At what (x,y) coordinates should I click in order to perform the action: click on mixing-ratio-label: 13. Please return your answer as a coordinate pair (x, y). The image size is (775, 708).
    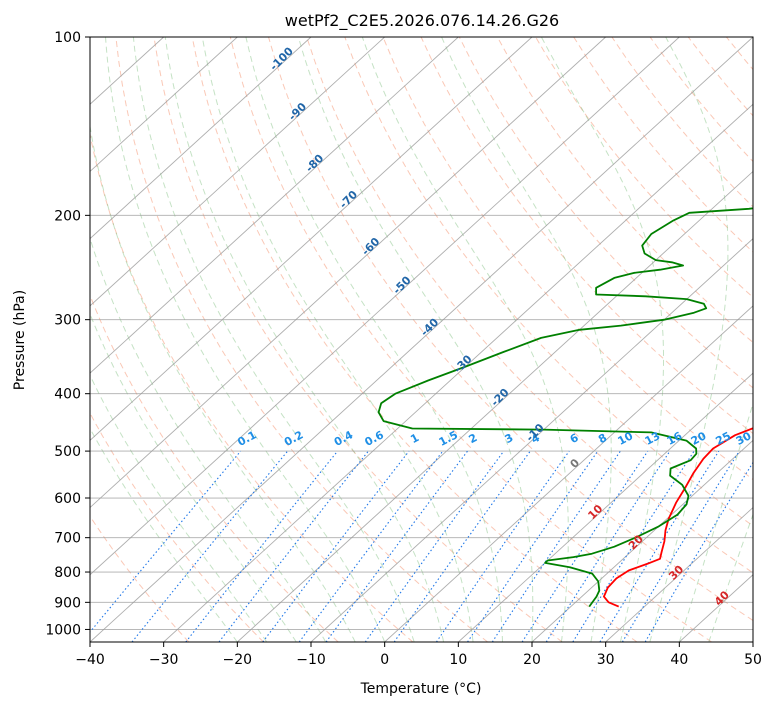
    Looking at the image, I should click on (653, 438).